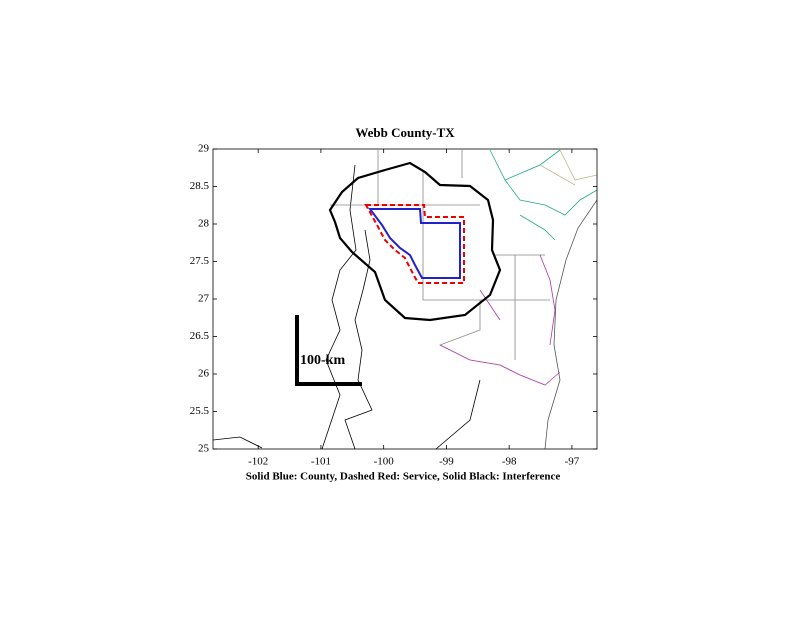 The image size is (792, 617). I want to click on x-tick-label: -98, so click(509, 462).